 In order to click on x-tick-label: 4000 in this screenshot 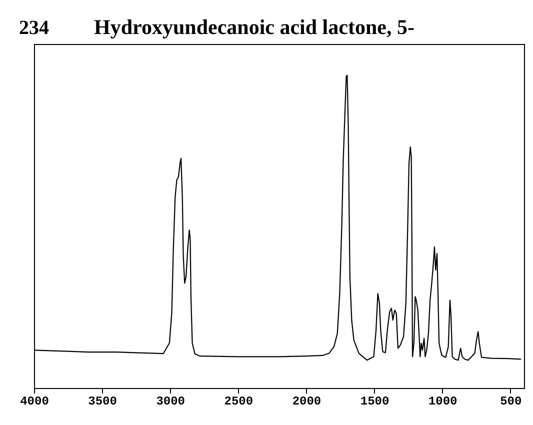, I will do `click(34, 401)`.